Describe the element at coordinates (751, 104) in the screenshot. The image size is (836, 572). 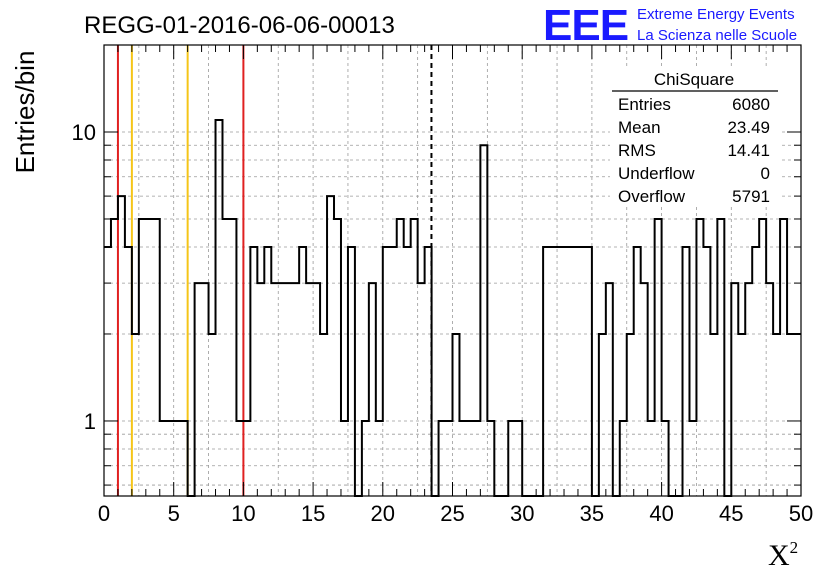
I see `stats-row-value: 6080` at that location.